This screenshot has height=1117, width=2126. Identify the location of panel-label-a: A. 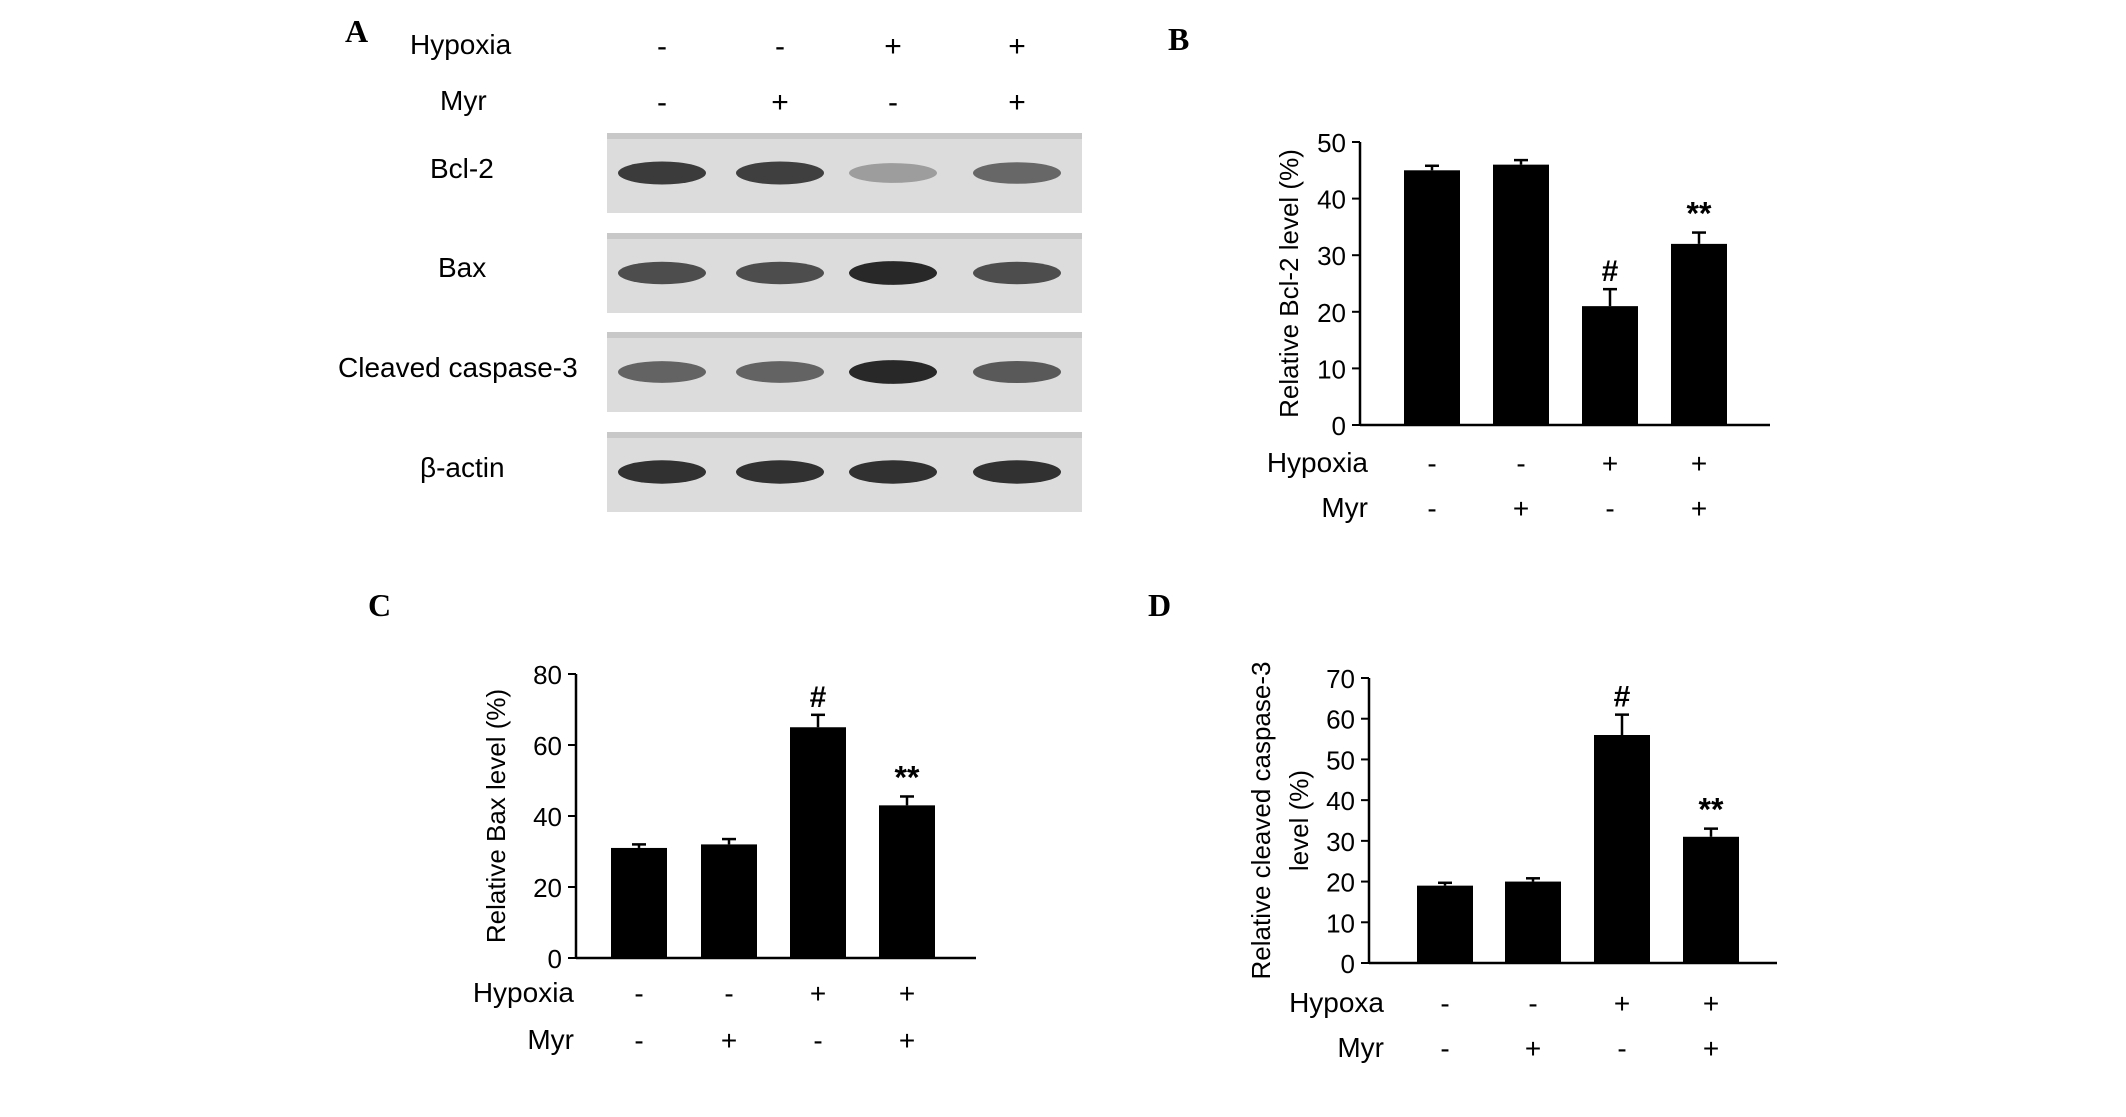
(356, 31).